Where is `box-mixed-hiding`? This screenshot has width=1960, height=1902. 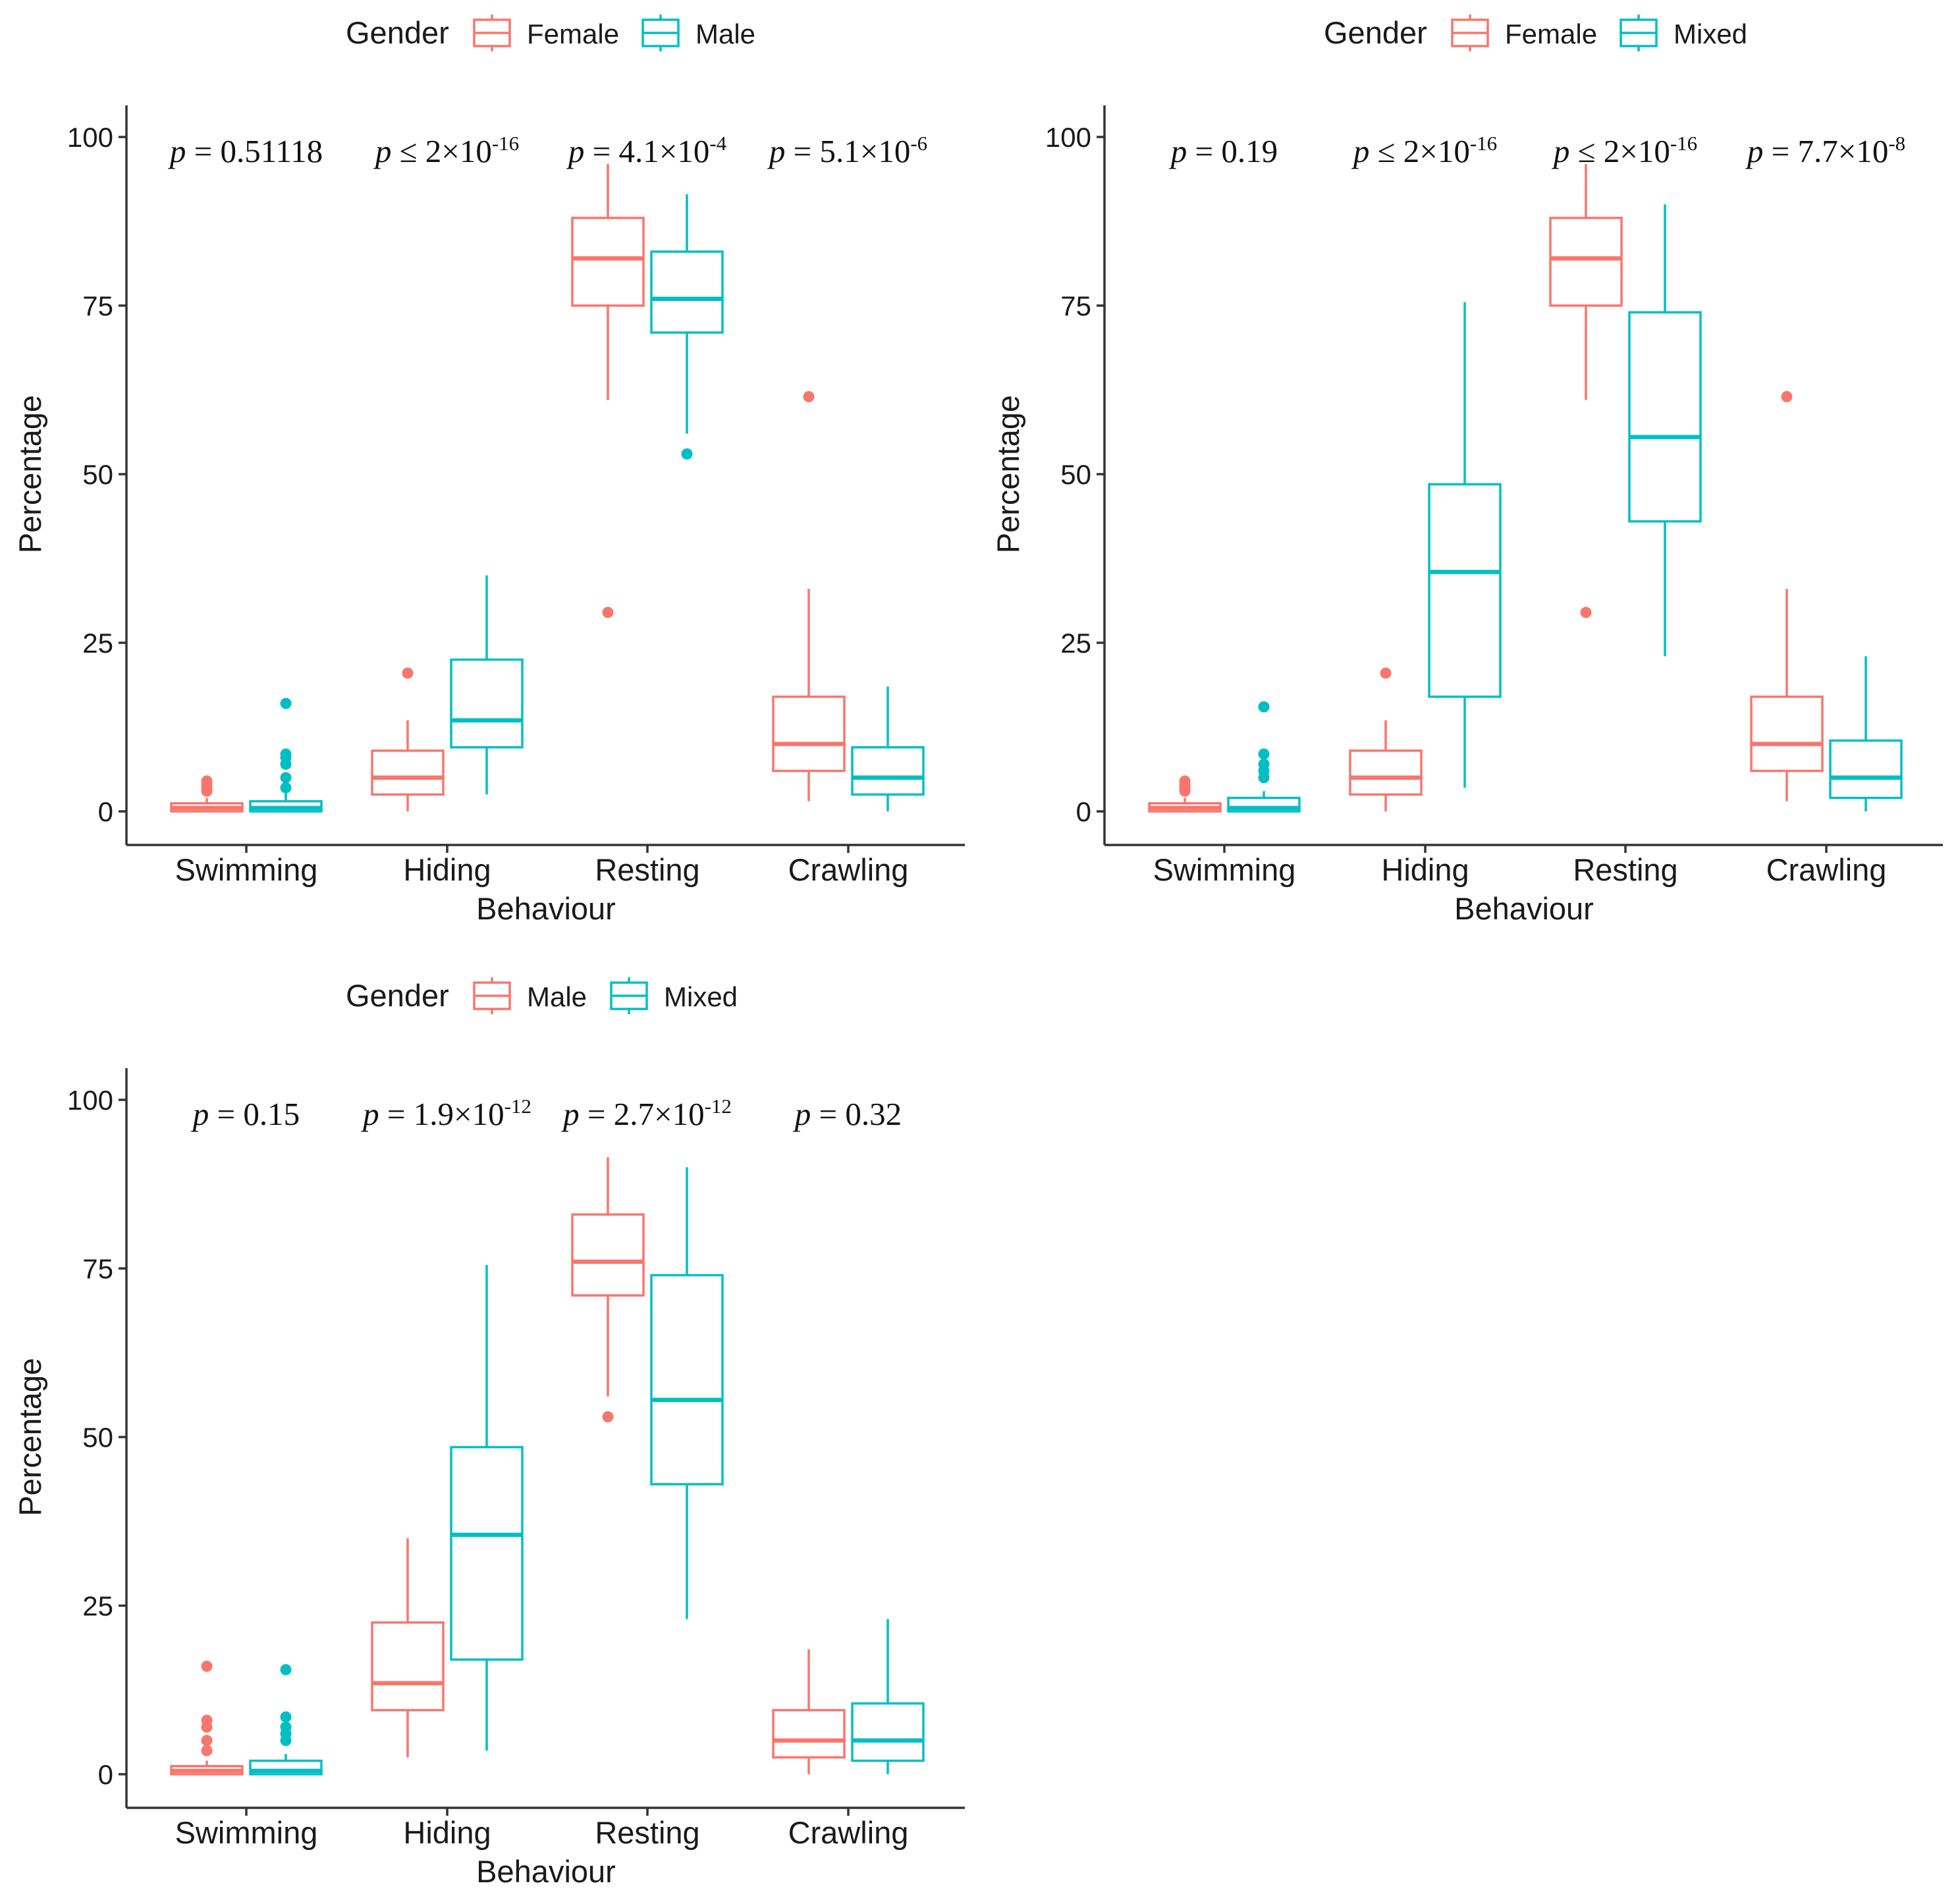
box-mixed-hiding is located at coordinates (487, 1507).